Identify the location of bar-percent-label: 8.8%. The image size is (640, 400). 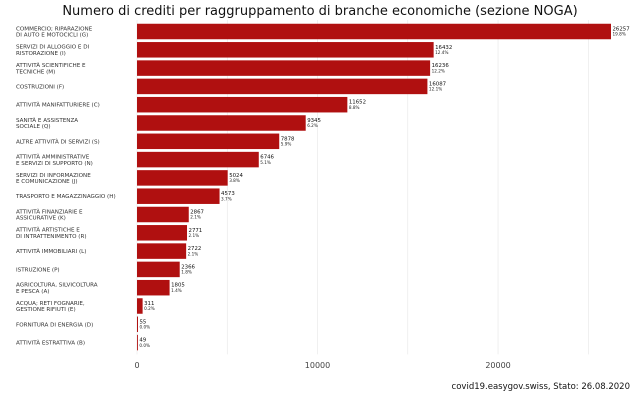
(354, 107).